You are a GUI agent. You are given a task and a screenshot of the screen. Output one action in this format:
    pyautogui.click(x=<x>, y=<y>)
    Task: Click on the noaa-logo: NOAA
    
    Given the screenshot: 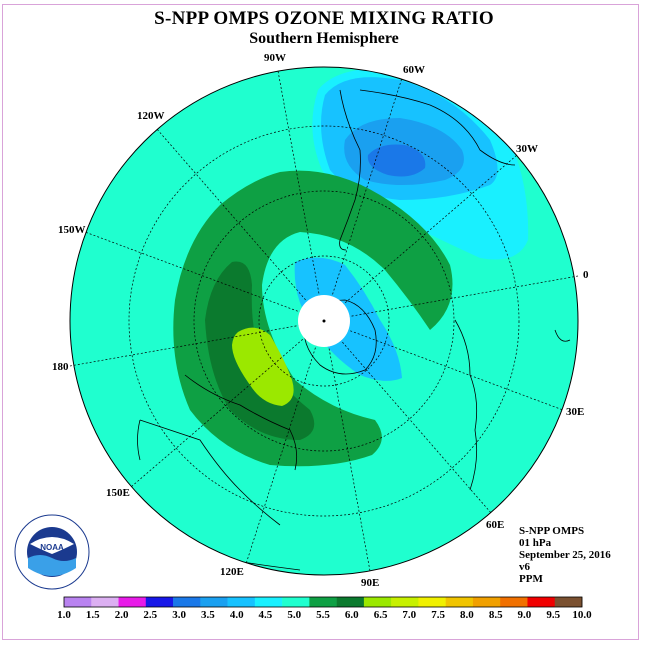 What is the action you would take?
    pyautogui.click(x=52, y=552)
    